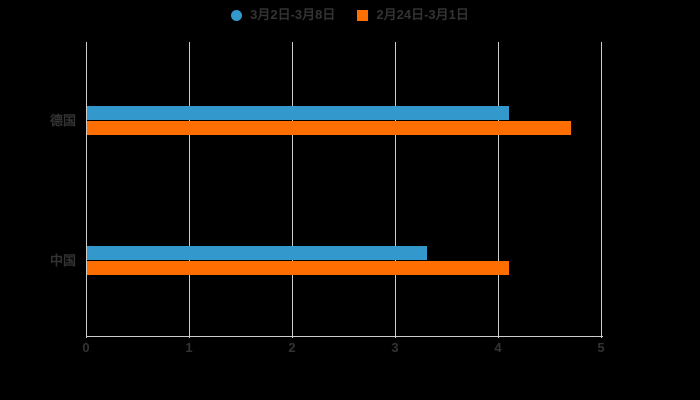  Describe the element at coordinates (350, 15) in the screenshot. I see `chart-legend: 3月2日-3月8日 2月24日-3月1日` at that location.